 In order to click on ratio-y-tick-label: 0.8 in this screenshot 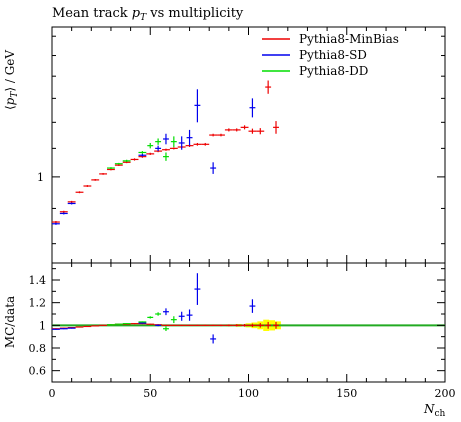, I will do `click(38, 348)`.